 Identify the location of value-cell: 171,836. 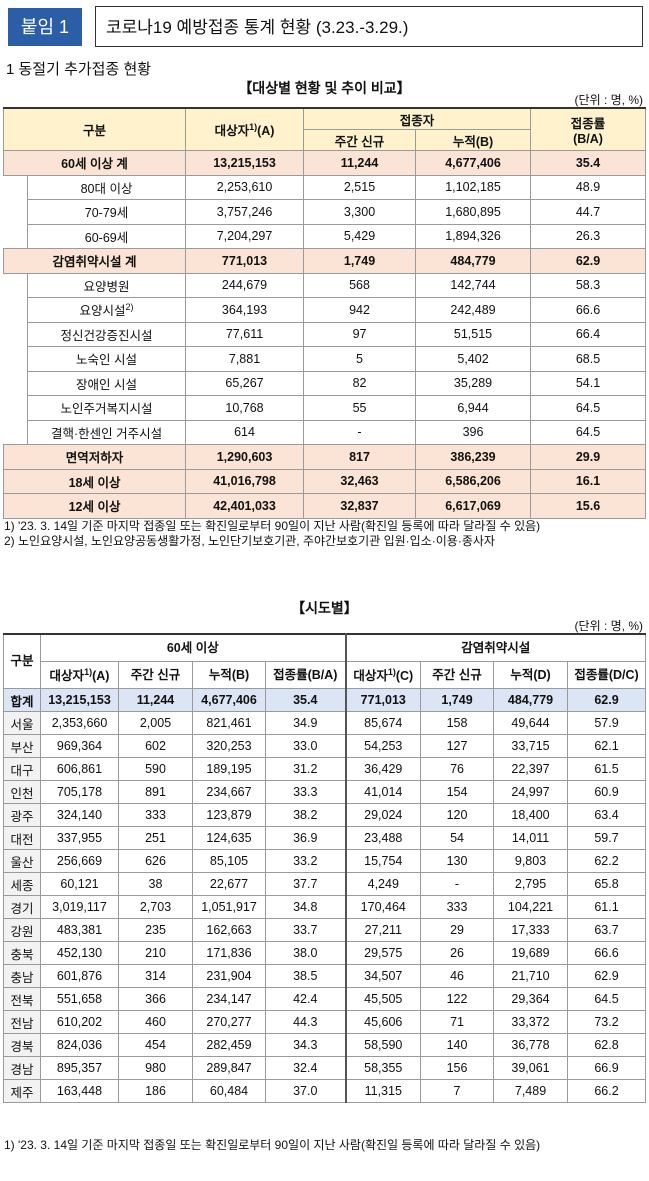
(229, 953).